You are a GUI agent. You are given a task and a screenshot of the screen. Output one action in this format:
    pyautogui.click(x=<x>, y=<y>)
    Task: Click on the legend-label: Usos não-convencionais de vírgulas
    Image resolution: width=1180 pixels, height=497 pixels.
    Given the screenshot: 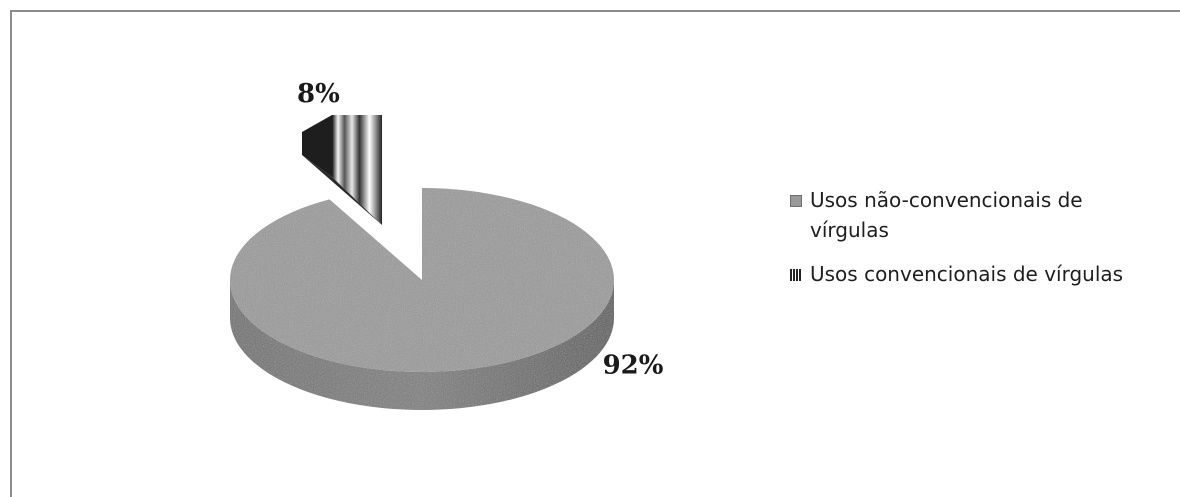 What is the action you would take?
    pyautogui.click(x=946, y=215)
    